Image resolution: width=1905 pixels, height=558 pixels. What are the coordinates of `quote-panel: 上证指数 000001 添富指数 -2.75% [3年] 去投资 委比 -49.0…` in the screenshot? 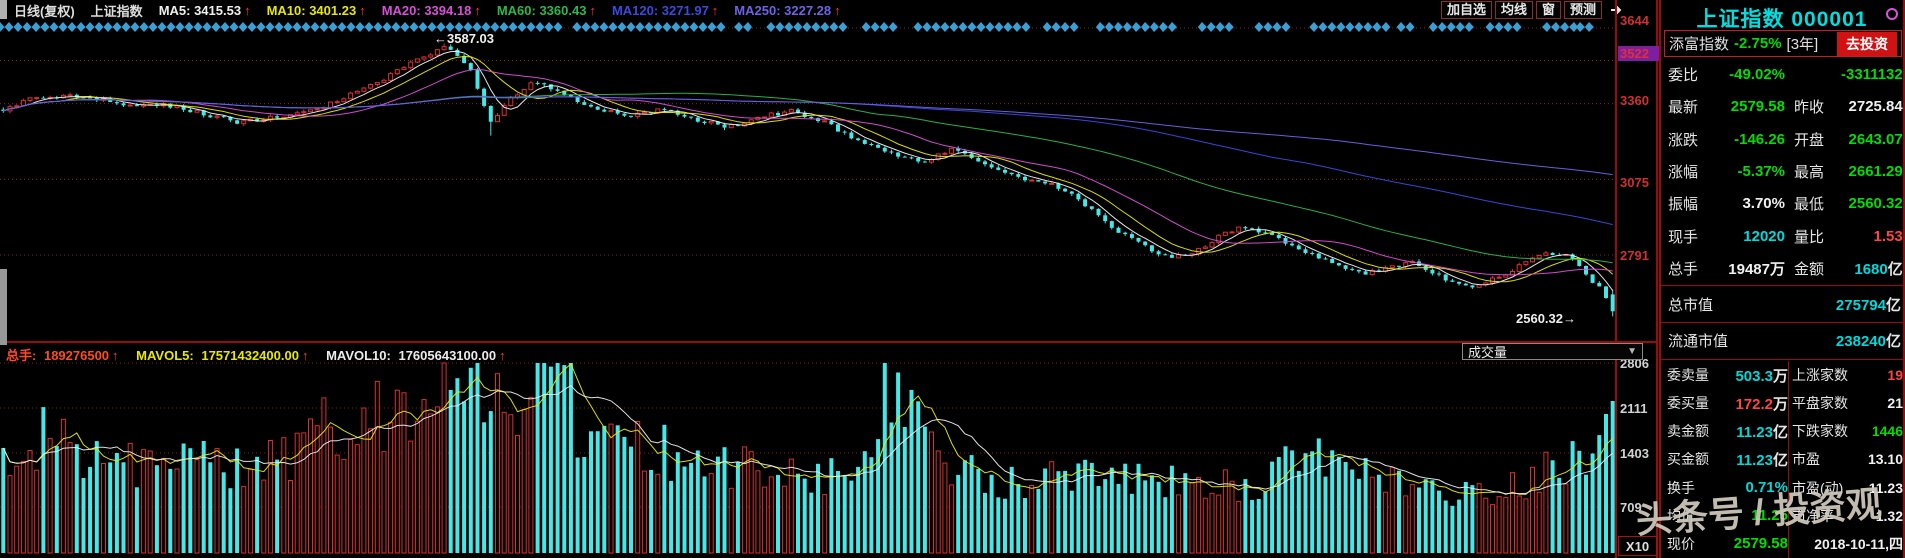 It's located at (1782, 279).